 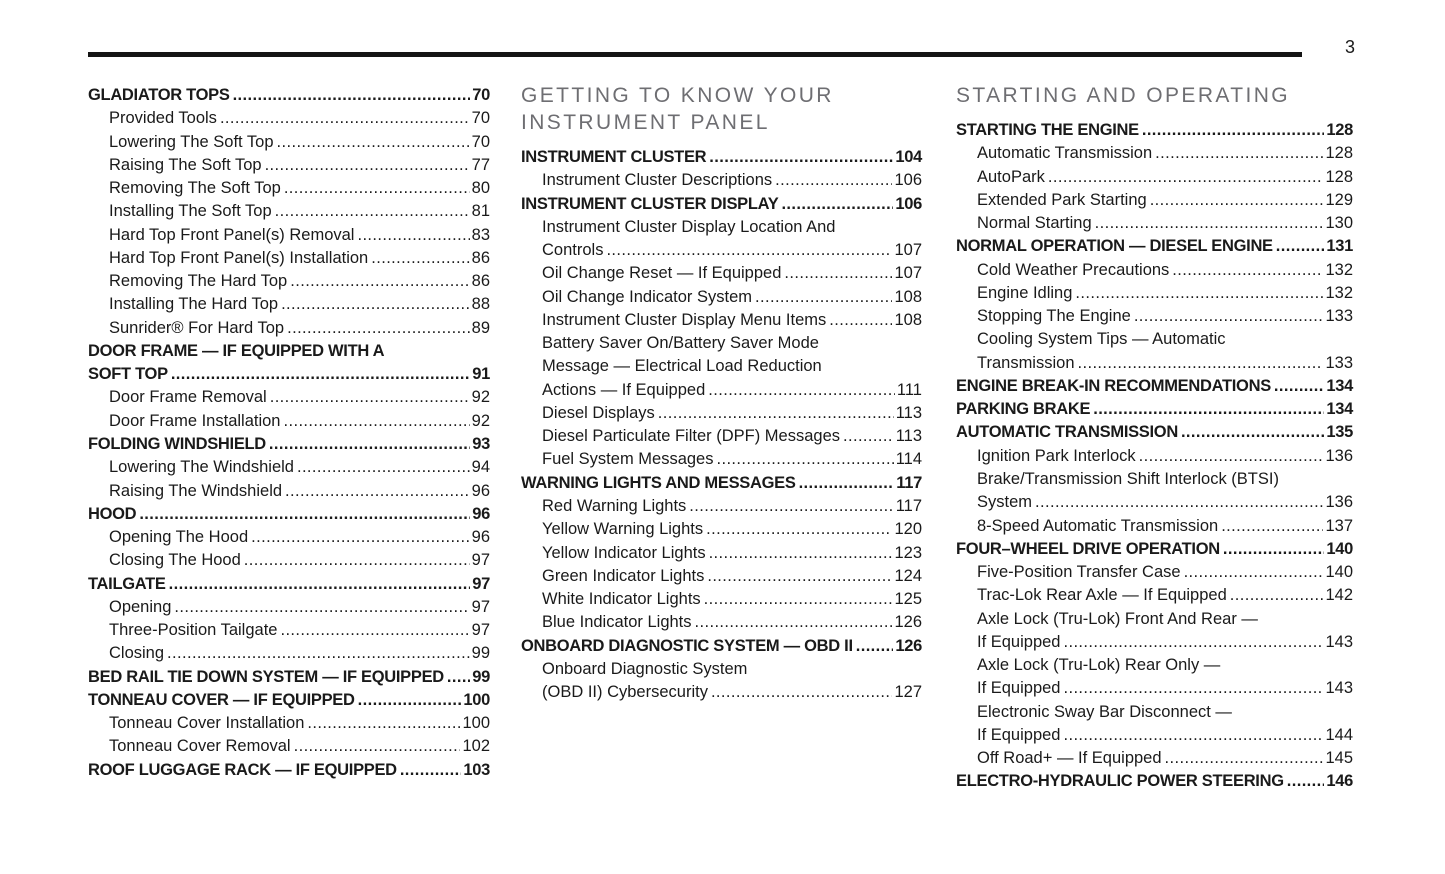 I want to click on toc-row: Red Warning Lights 117, so click(x=721, y=506).